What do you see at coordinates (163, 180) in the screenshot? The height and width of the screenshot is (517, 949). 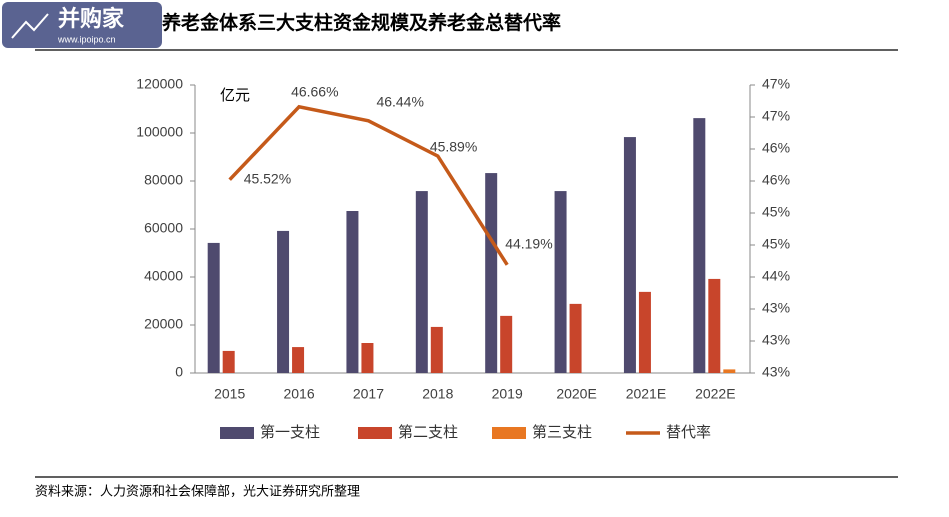 I see `y-tick-label: 80000` at bounding box center [163, 180].